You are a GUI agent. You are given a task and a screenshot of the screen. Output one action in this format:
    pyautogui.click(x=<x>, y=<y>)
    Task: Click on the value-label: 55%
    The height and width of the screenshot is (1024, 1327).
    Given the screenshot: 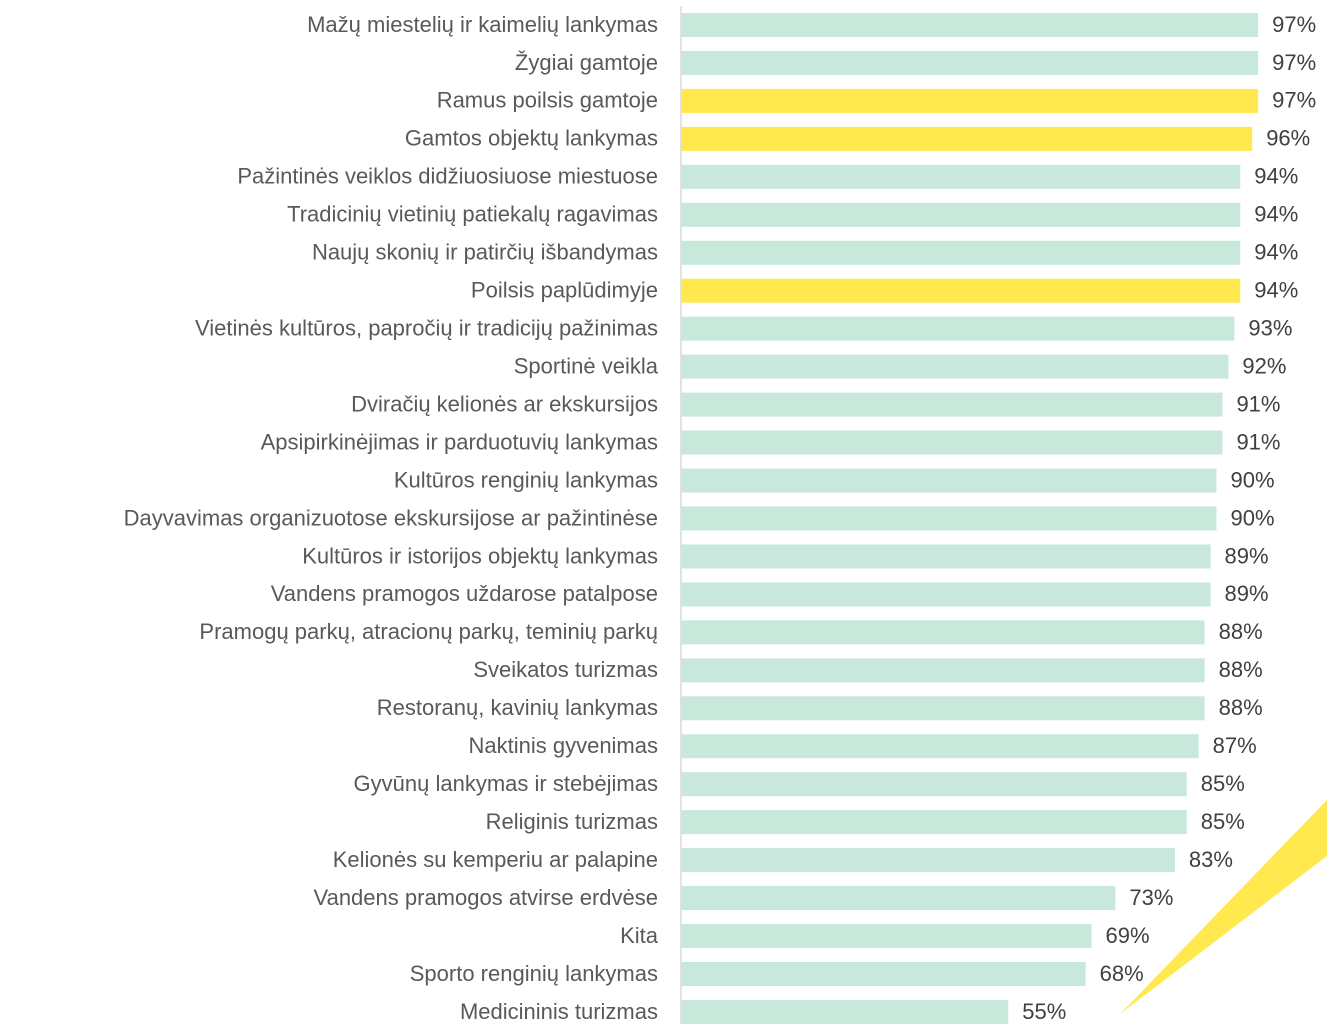 What is the action you would take?
    pyautogui.click(x=1044, y=1011)
    